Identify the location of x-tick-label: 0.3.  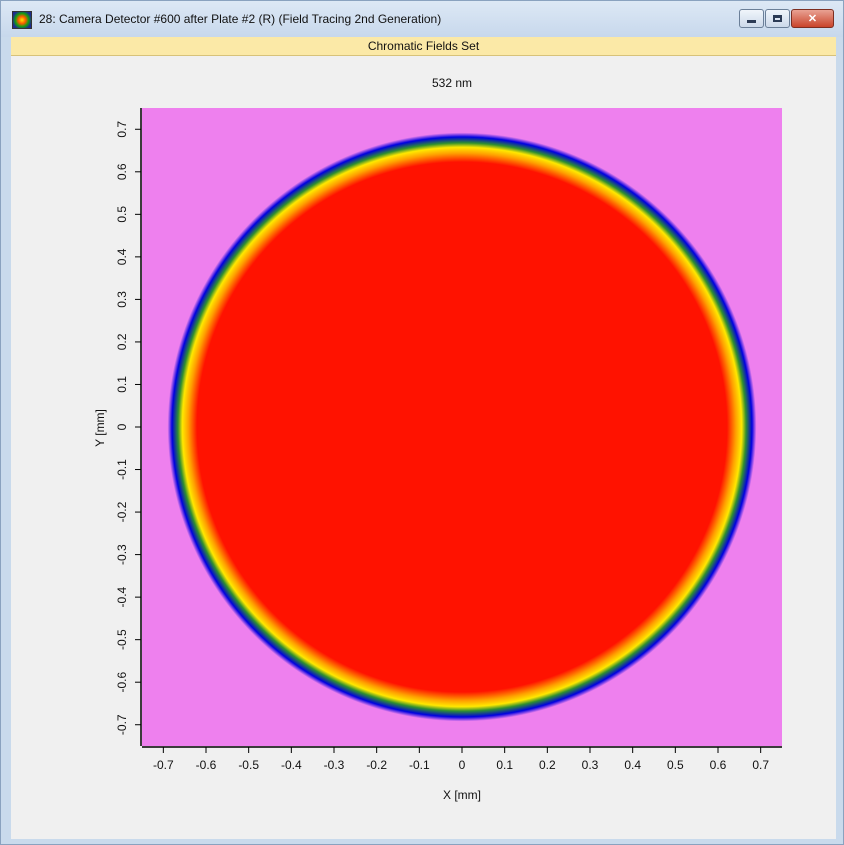
(590, 765).